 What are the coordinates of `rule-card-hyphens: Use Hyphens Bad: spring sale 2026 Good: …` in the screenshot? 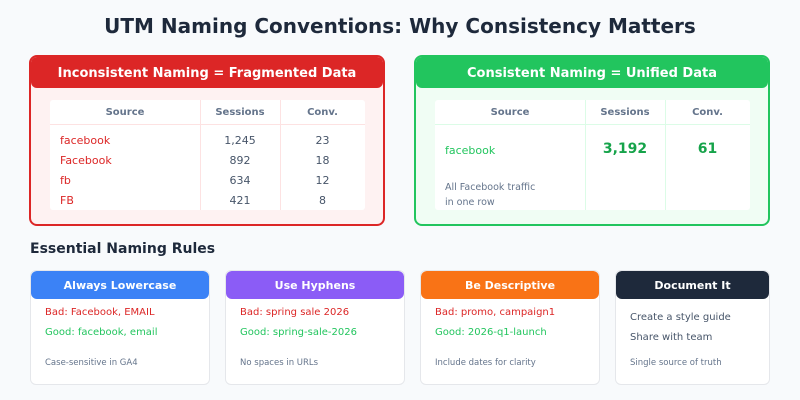 It's located at (315, 327).